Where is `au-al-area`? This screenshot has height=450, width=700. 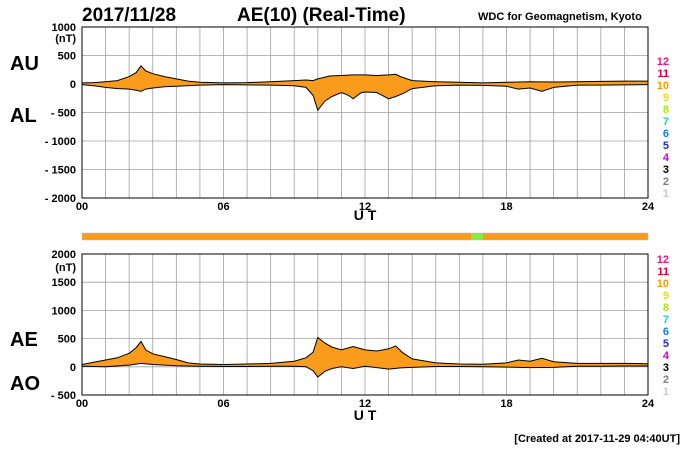
au-al-area is located at coordinates (365, 88).